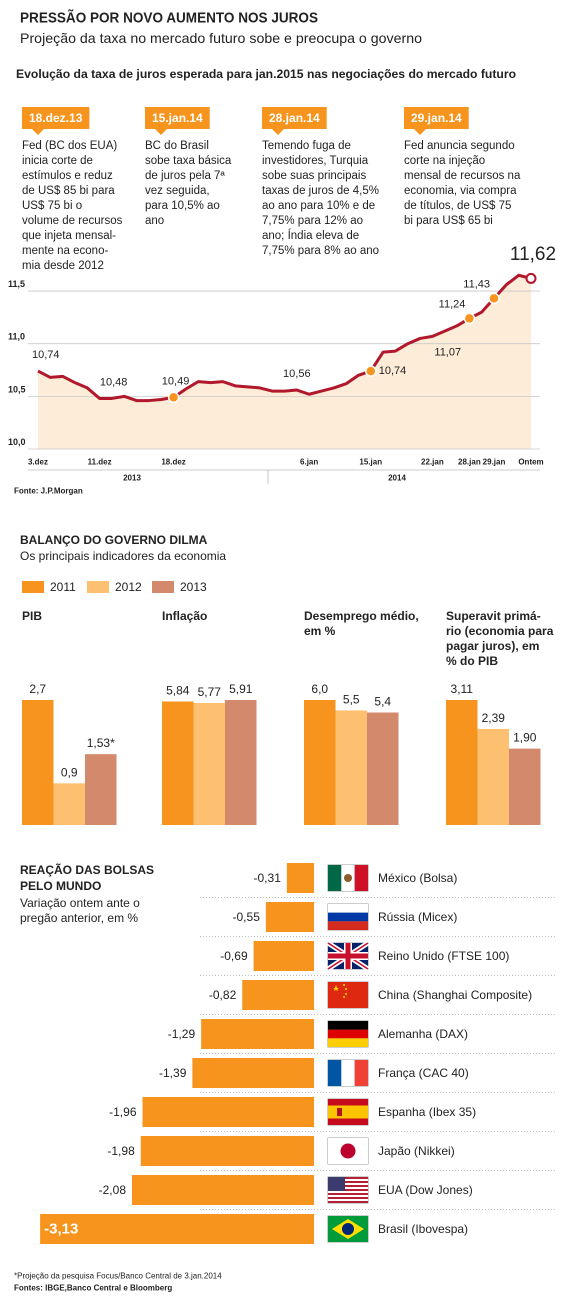 This screenshot has width=570, height=1303. Describe the element at coordinates (80, 903) in the screenshot. I see `section-subtitle: Variação ontem ante o` at that location.